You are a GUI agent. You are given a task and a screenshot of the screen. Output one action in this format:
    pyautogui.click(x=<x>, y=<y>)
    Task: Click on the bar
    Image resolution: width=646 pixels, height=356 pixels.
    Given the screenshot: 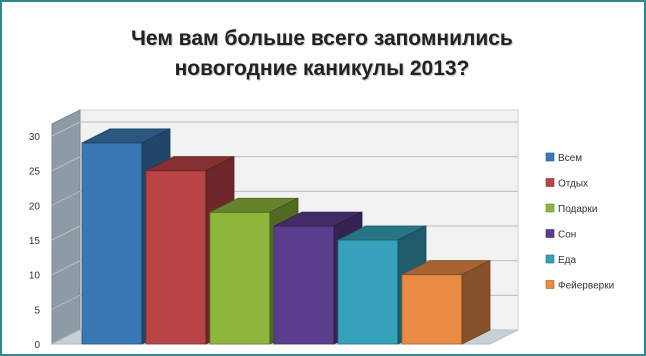 What is the action you would take?
    pyautogui.click(x=446, y=302)
    